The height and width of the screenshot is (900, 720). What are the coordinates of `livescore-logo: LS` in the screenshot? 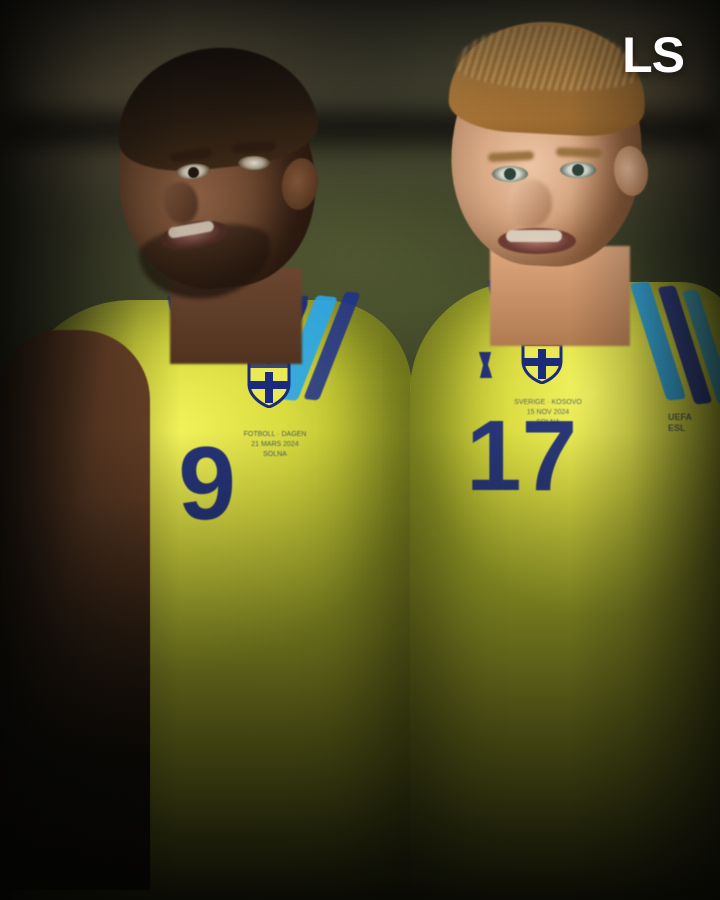 It's located at (653, 55).